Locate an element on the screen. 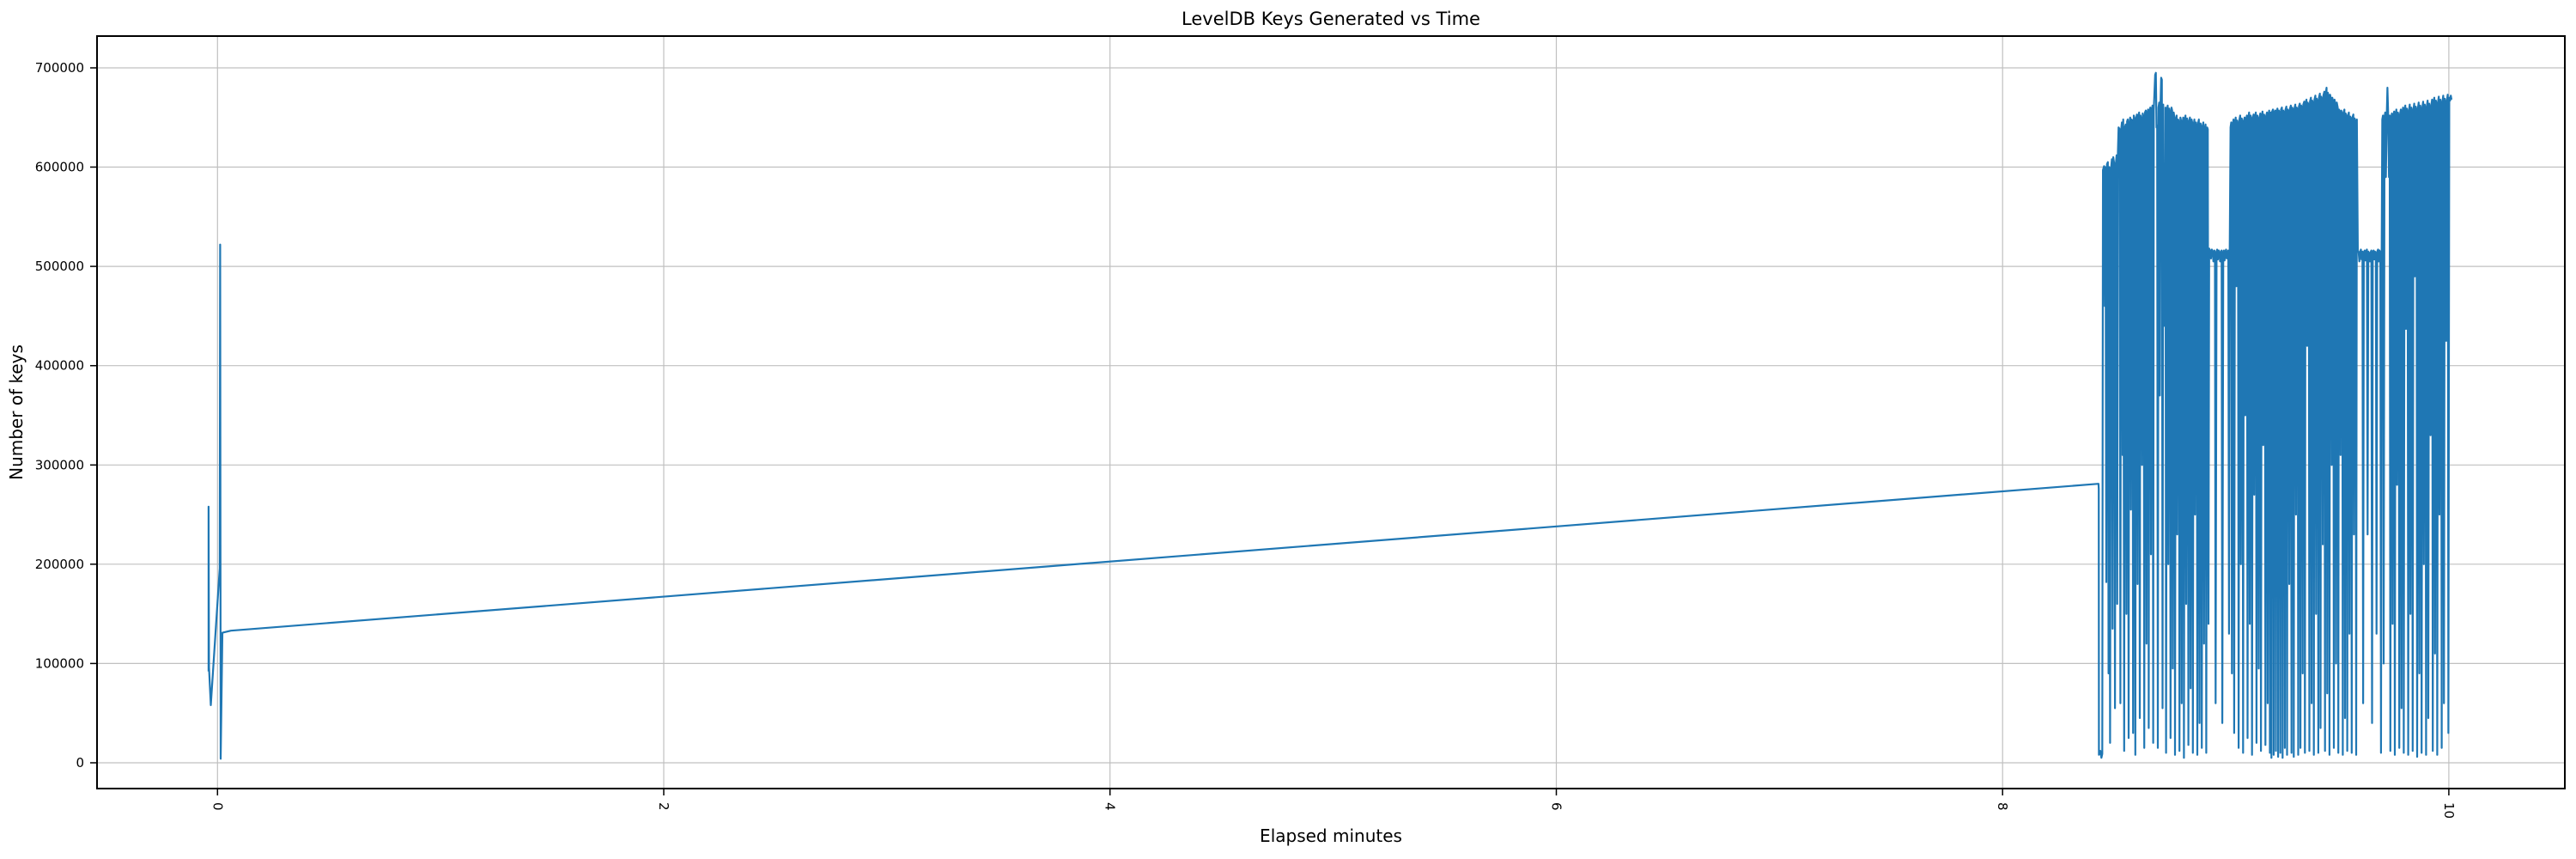  y-tick-label: 200000 is located at coordinates (59, 564).